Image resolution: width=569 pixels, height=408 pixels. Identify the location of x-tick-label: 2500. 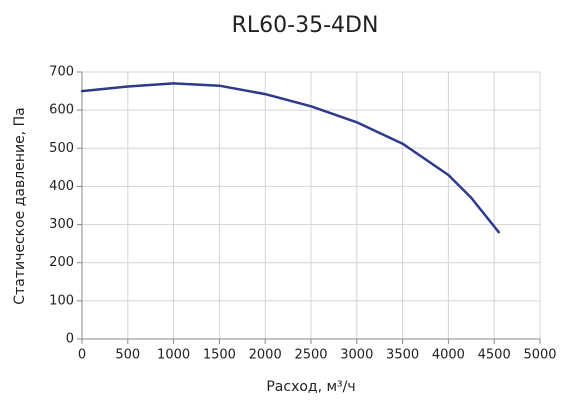
(310, 355).